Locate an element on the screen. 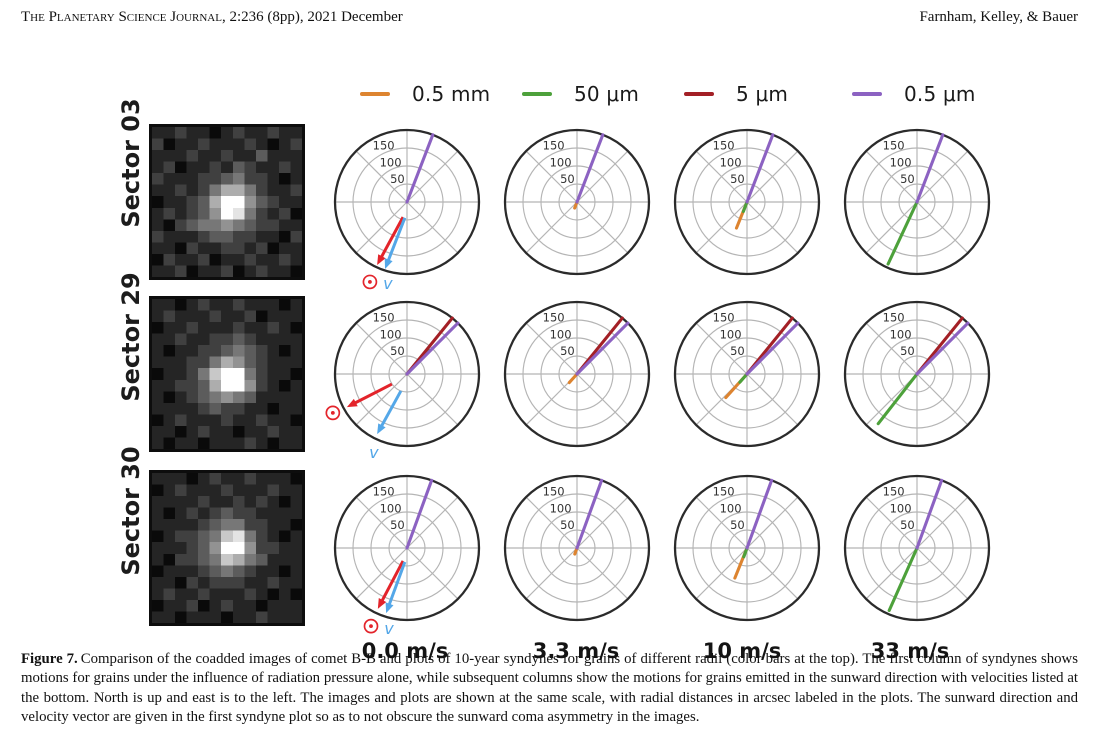 The width and height of the screenshot is (1099, 735). polar-plot-sector-03-col2: 50 100 150 is located at coordinates (577, 202).